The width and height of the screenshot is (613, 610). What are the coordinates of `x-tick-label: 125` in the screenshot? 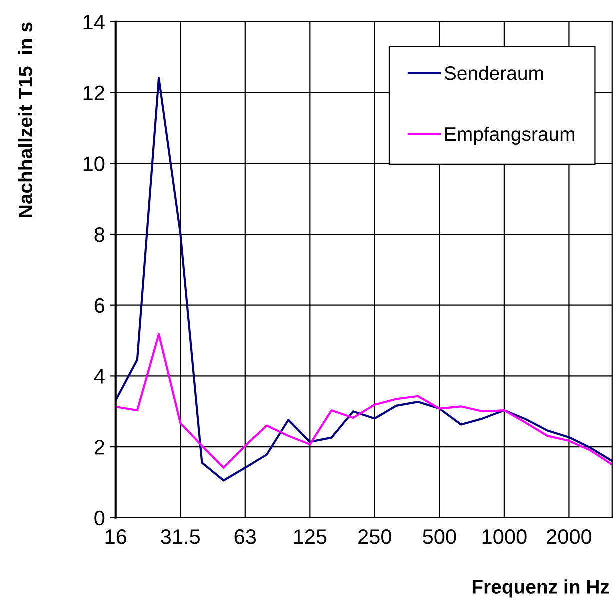 It's located at (310, 537).